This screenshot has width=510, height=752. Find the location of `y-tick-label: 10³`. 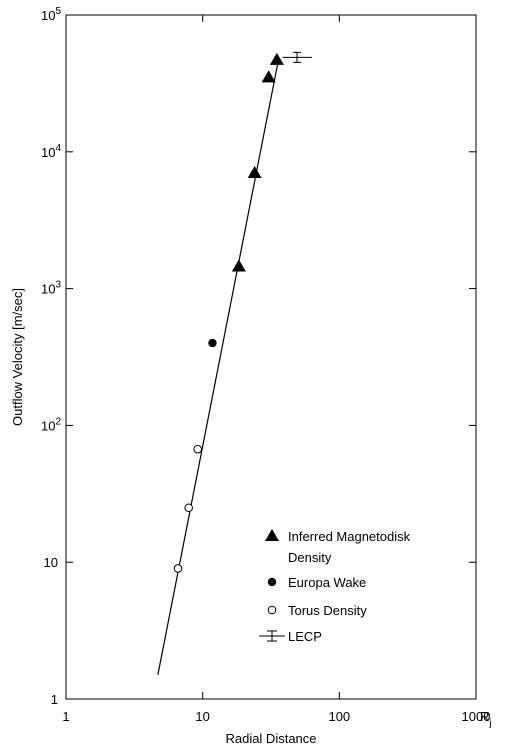

y-tick-label: 10³ is located at coordinates (51, 288).